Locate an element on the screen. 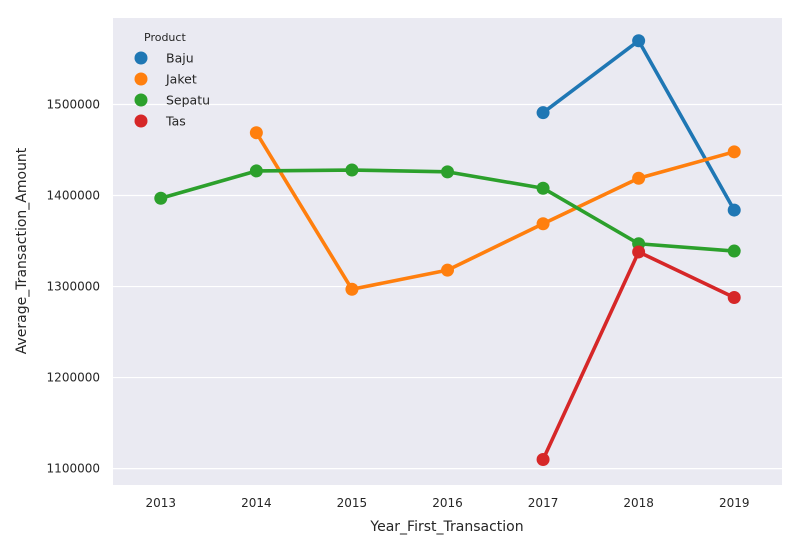 The height and width of the screenshot is (550, 800). legend: Product Baju Jaket Sepatu Tas is located at coordinates (172, 80).